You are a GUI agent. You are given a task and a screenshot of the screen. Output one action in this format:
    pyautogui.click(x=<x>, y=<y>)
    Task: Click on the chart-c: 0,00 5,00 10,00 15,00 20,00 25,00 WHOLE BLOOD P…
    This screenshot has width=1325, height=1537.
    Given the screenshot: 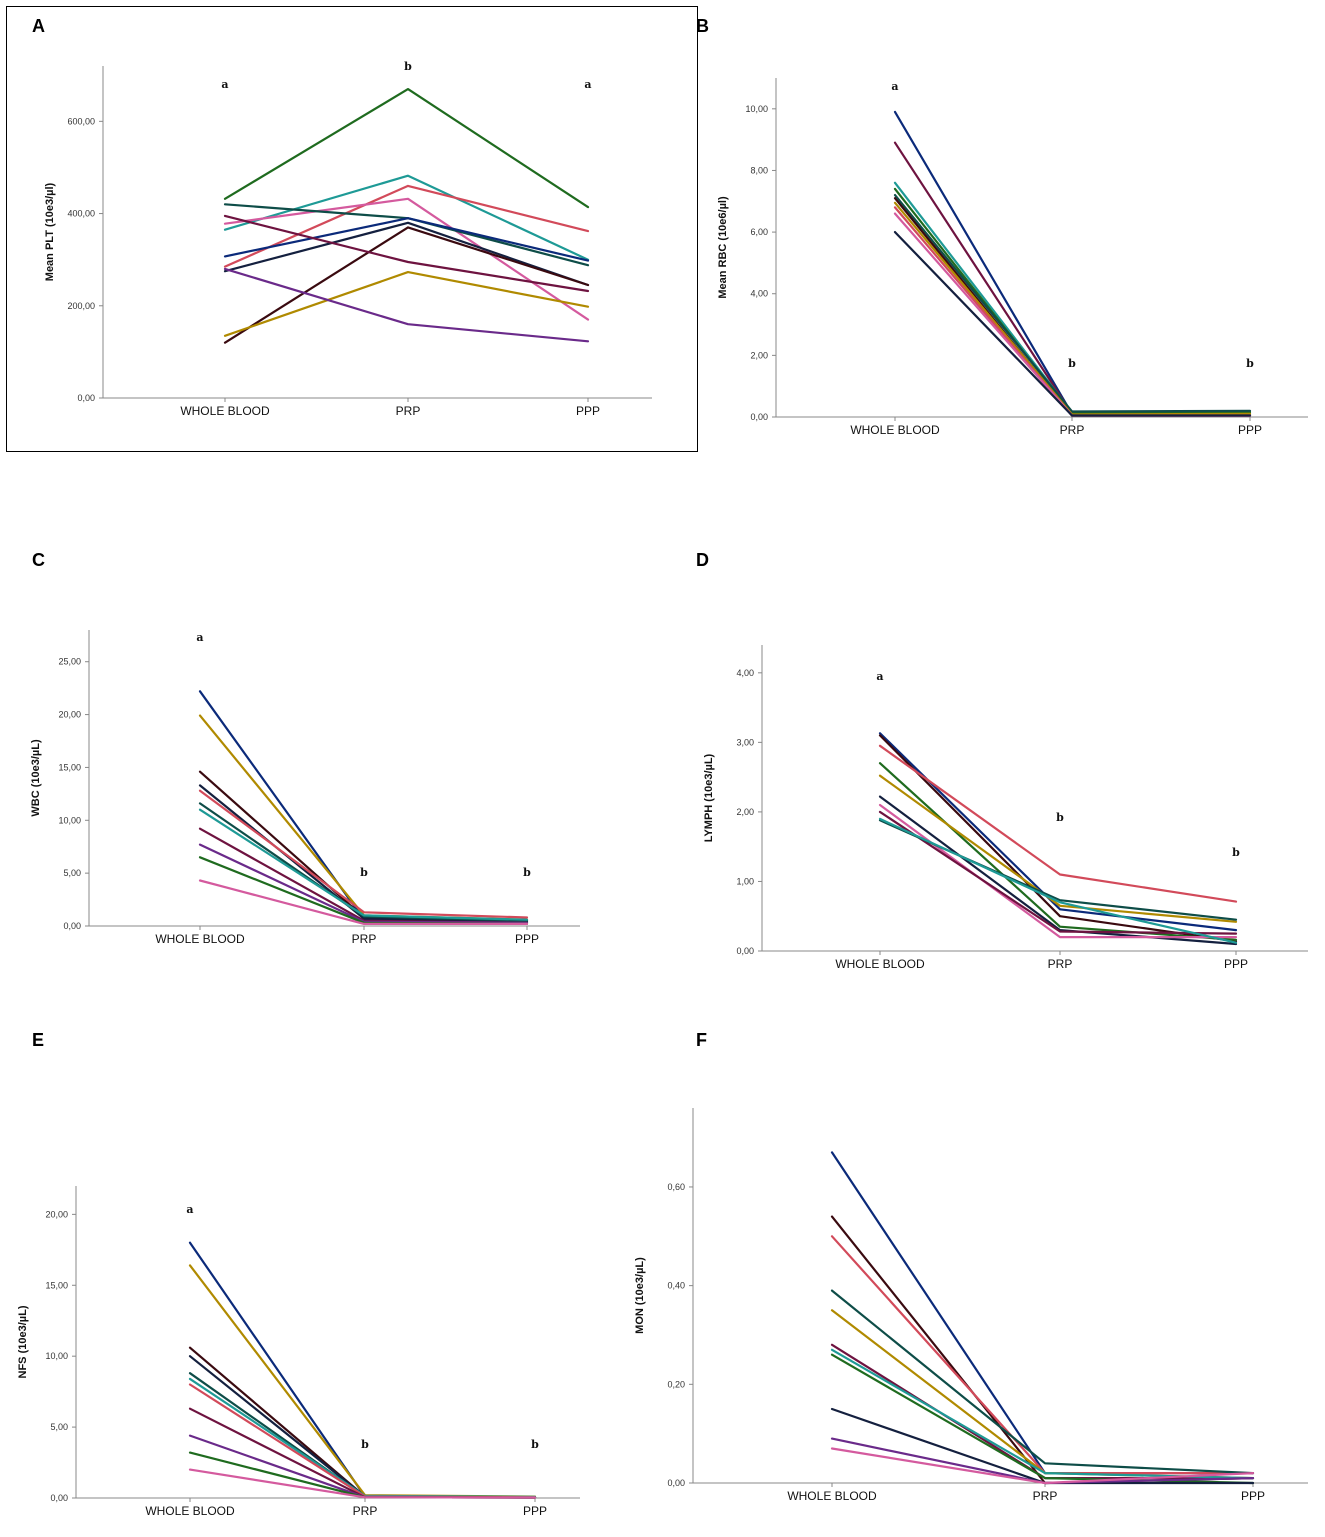 What is the action you would take?
    pyautogui.click(x=305, y=788)
    